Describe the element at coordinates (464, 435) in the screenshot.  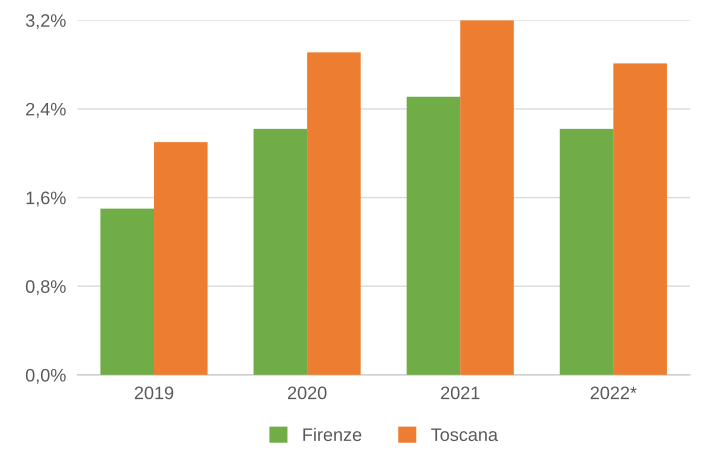
I see `legend-label: Toscana` at that location.